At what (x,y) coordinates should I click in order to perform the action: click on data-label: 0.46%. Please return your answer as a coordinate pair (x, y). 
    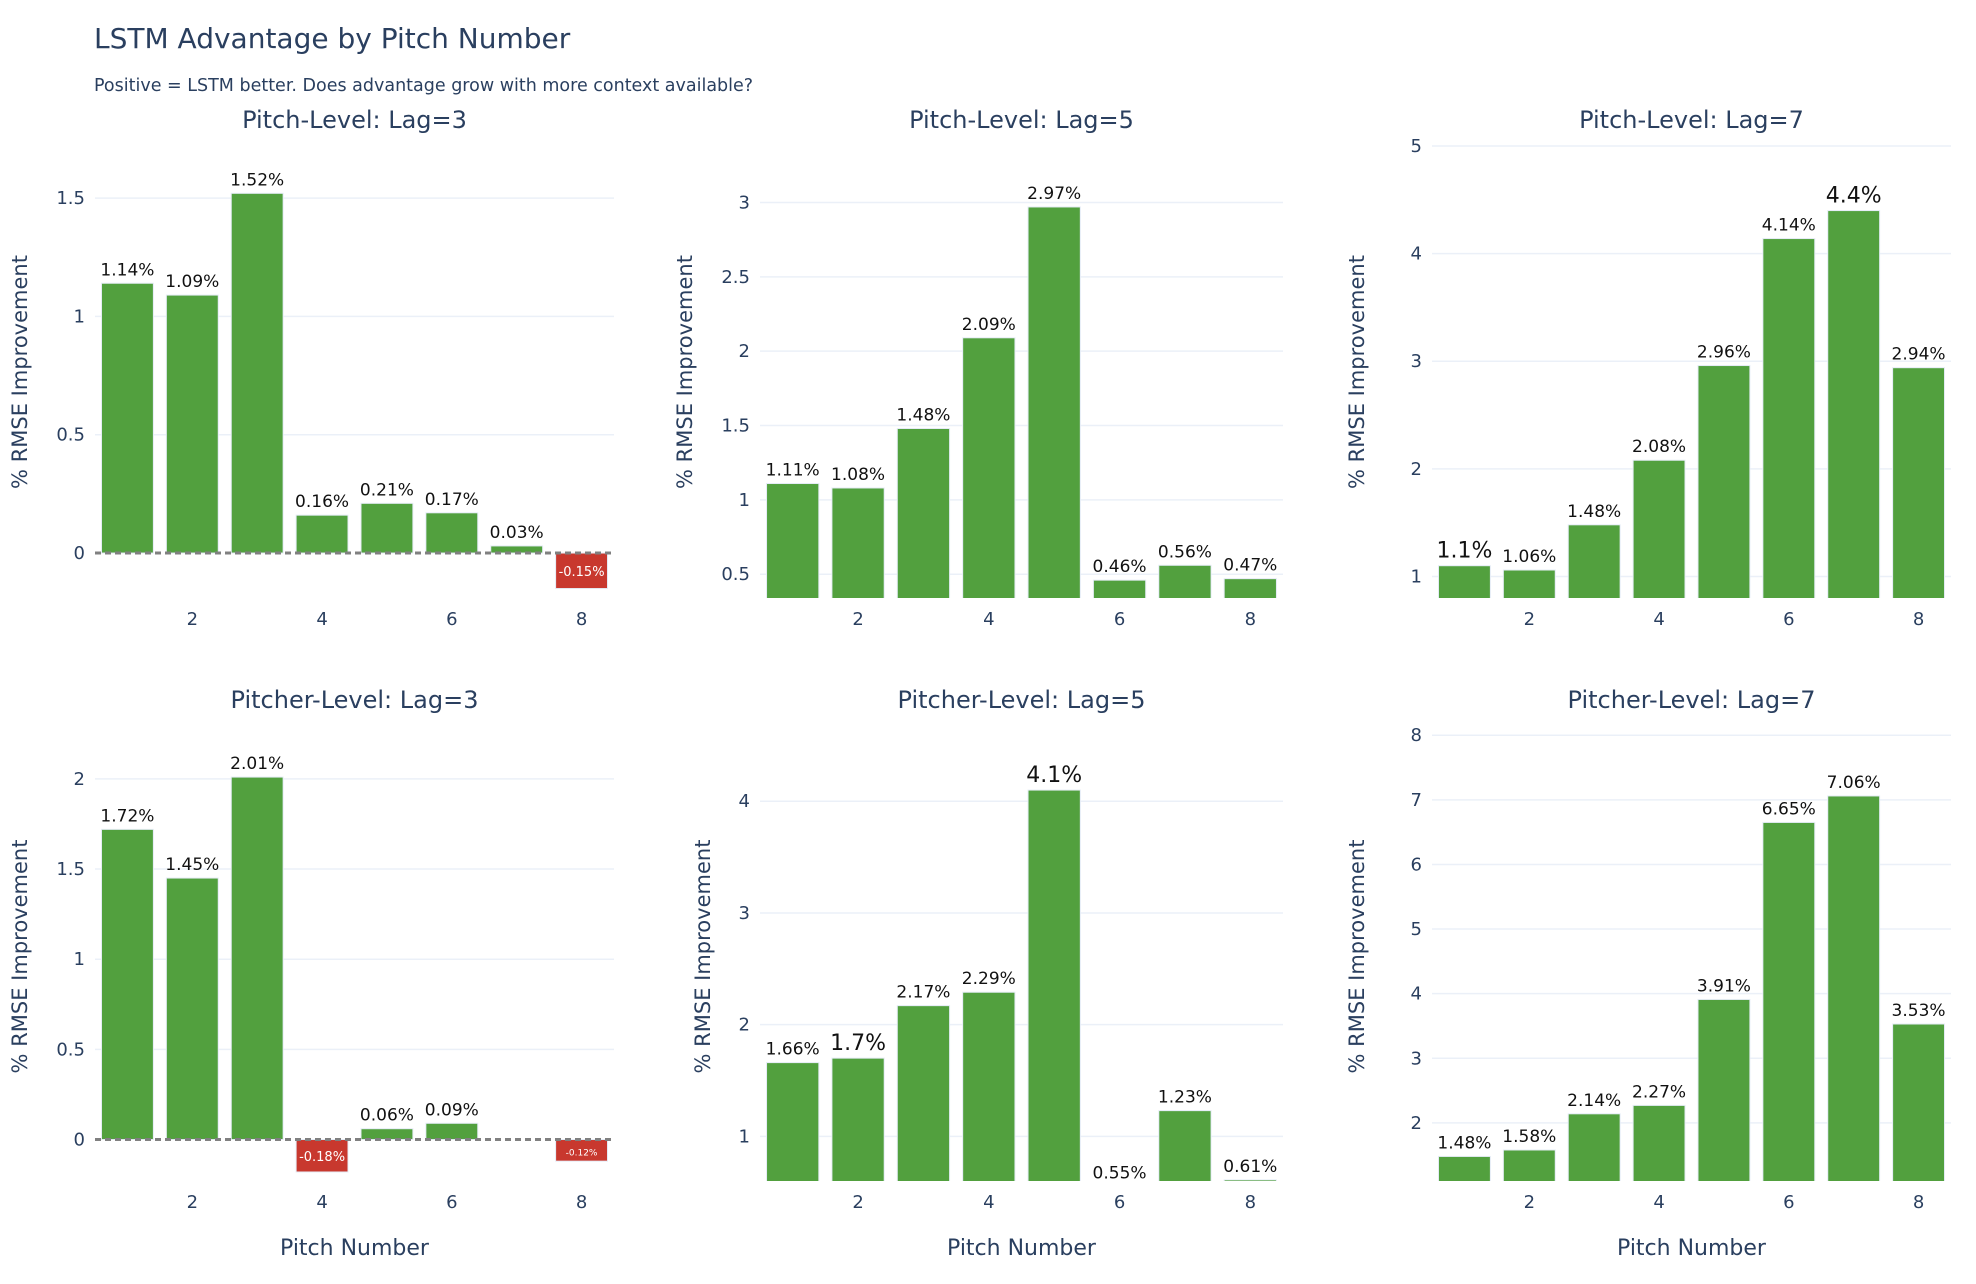
    Looking at the image, I should click on (1120, 567).